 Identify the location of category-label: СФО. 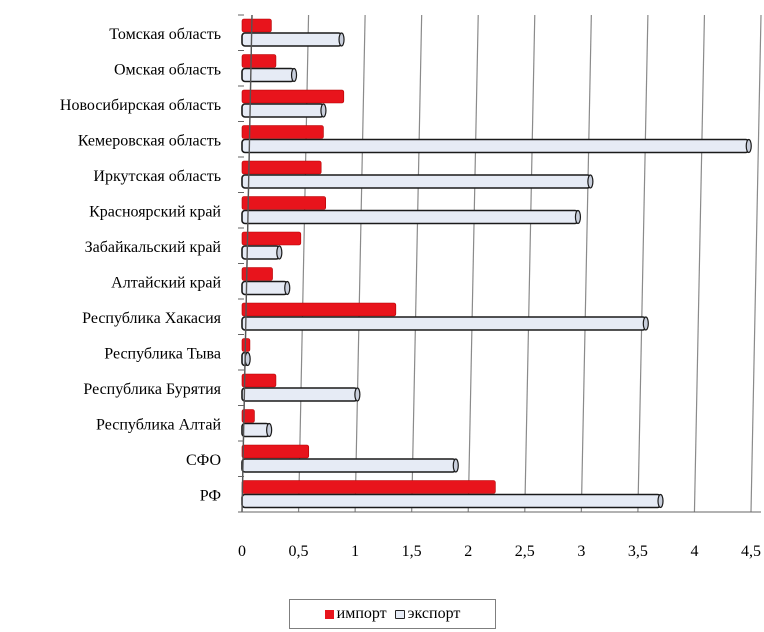
(203, 460).